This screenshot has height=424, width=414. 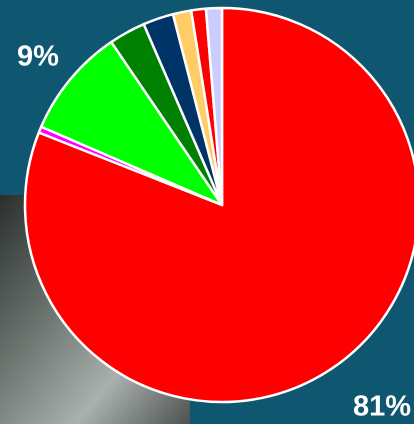 I want to click on data-label: 9%, so click(x=38, y=57).